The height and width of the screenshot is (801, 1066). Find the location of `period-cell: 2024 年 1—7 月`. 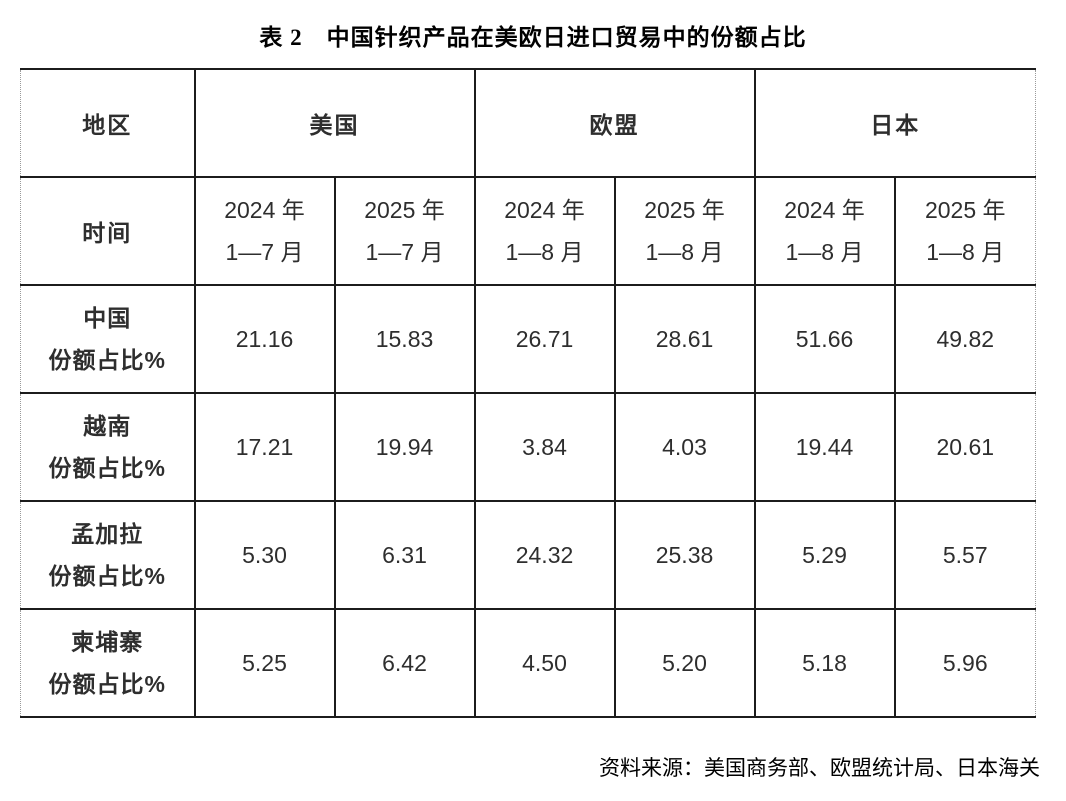

period-cell: 2024 年 1—7 月 is located at coordinates (264, 231).